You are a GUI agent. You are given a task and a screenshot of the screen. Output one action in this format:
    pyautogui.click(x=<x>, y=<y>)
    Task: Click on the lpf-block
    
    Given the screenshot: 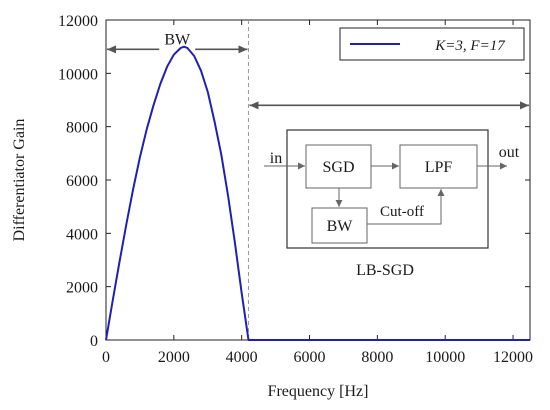 What is the action you would take?
    pyautogui.click(x=438, y=166)
    